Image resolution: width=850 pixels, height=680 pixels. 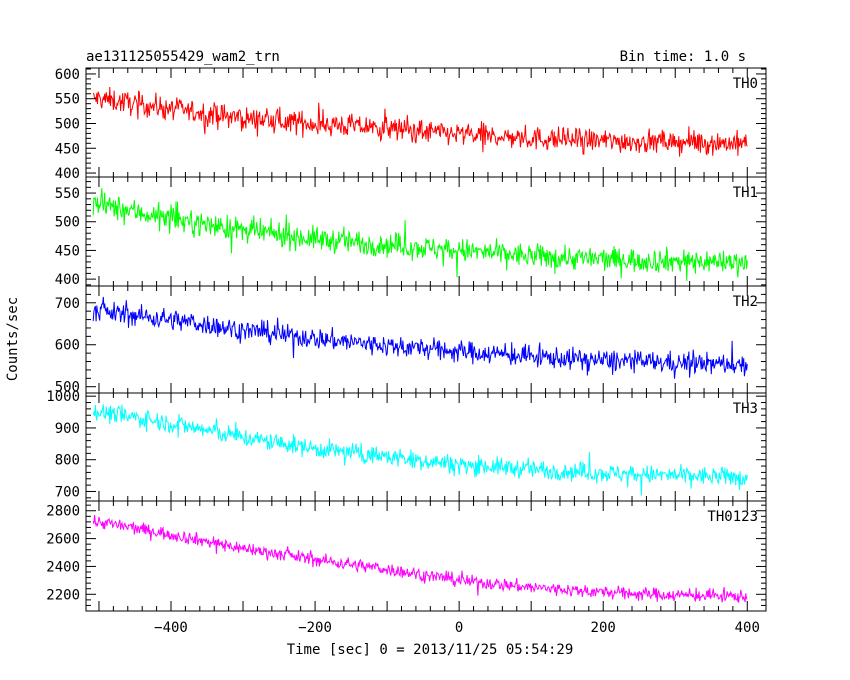 I want to click on y-tick-label: 1000, so click(x=63, y=397).